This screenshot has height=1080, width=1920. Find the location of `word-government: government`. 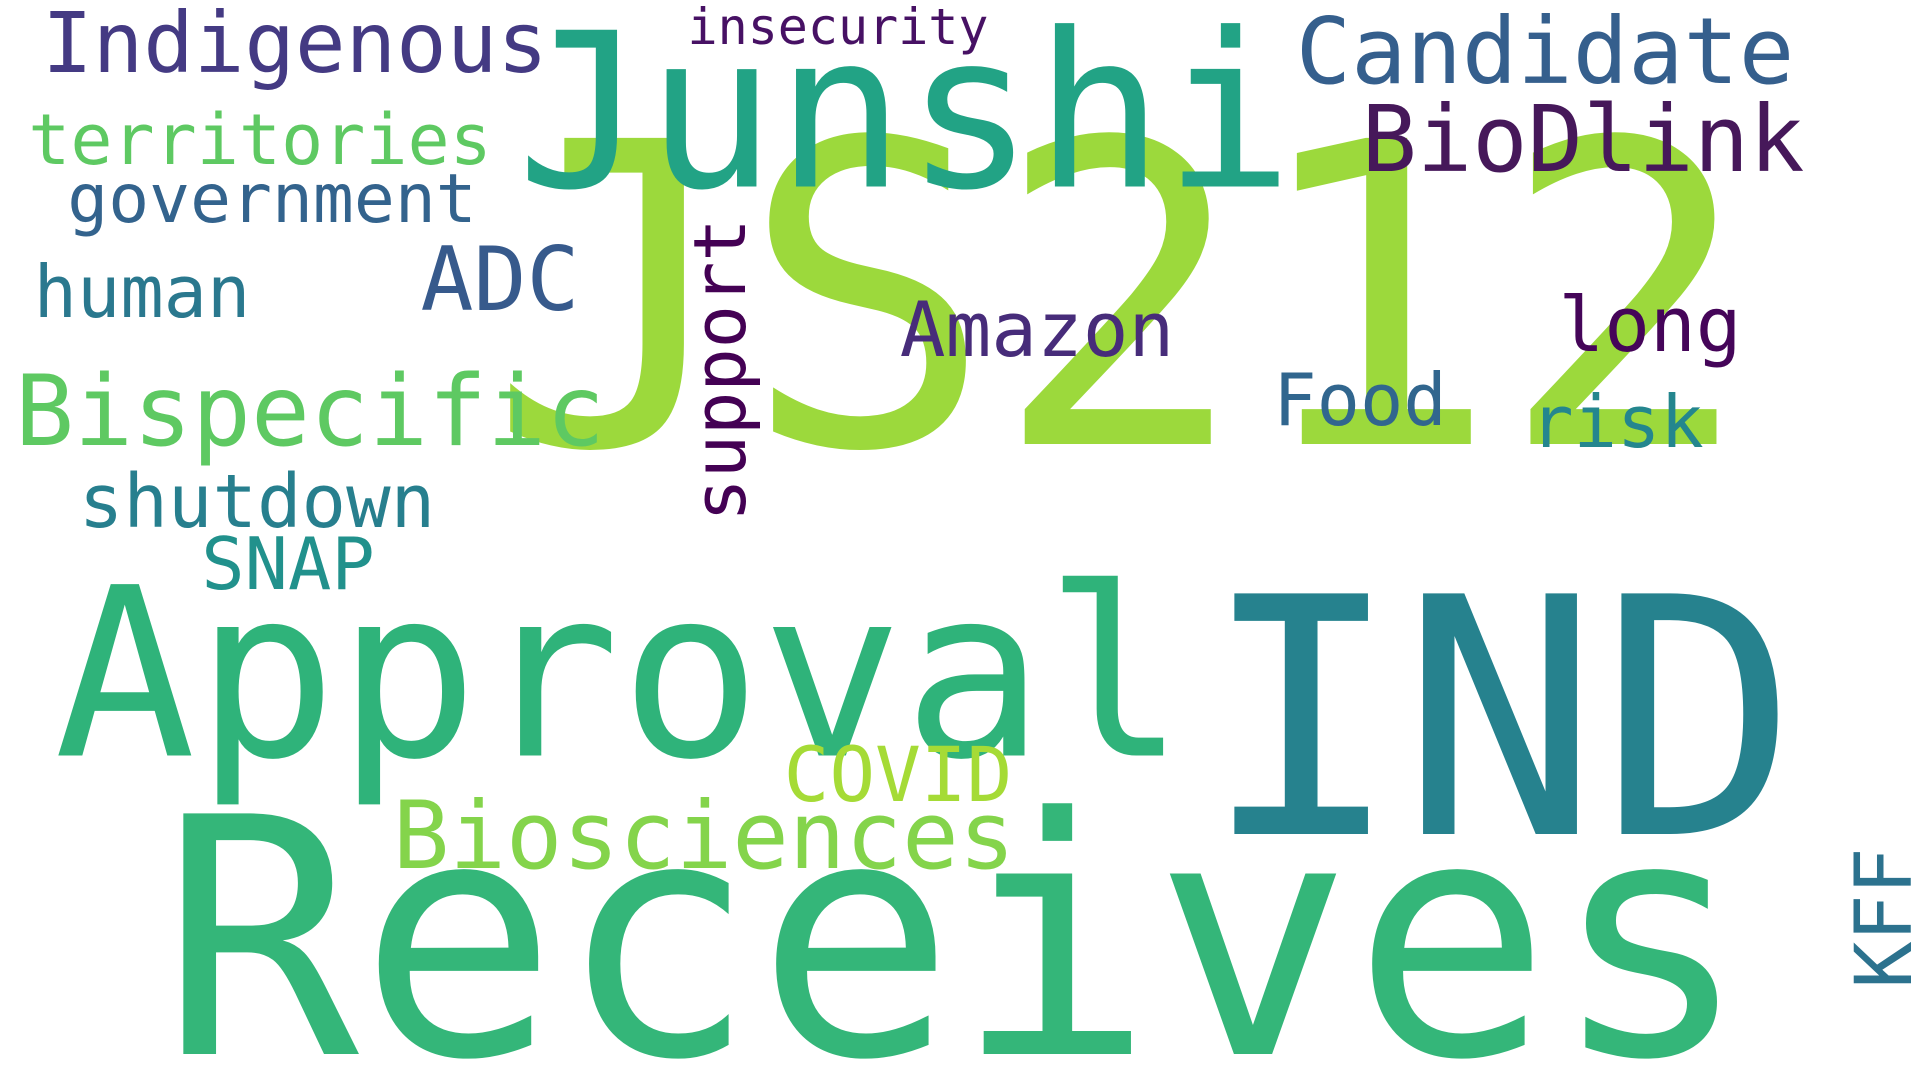

word-government: government is located at coordinates (272, 199).